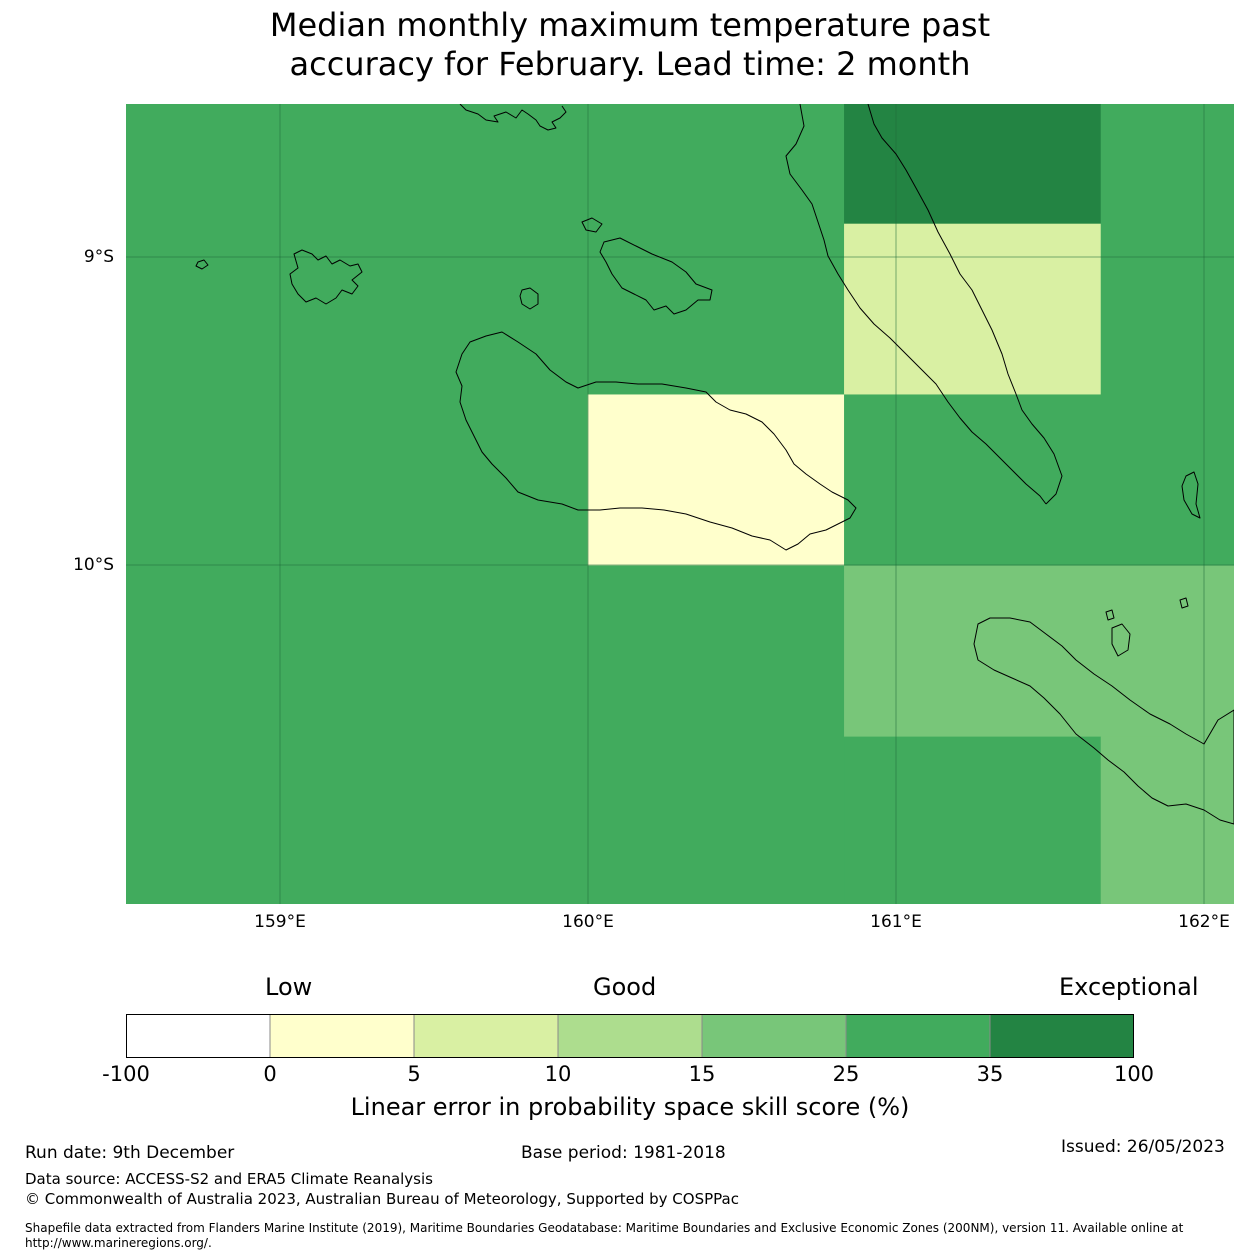 The height and width of the screenshot is (1260, 1260). I want to click on coastline-malaita-east, so click(965, 304).